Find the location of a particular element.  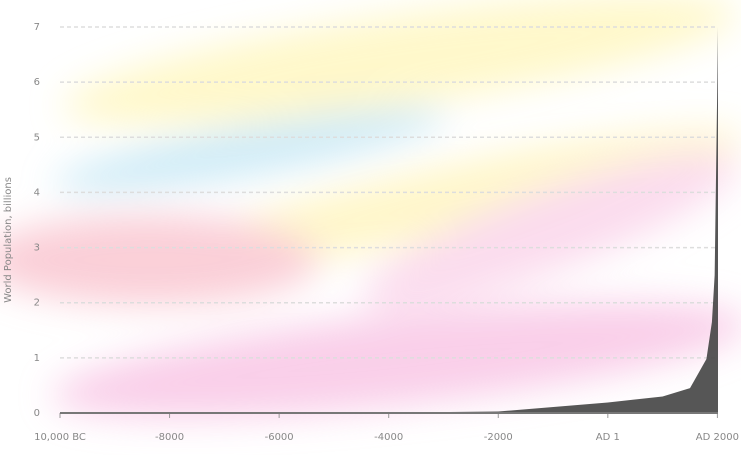

x-tick-label: AD 2000 is located at coordinates (717, 437).